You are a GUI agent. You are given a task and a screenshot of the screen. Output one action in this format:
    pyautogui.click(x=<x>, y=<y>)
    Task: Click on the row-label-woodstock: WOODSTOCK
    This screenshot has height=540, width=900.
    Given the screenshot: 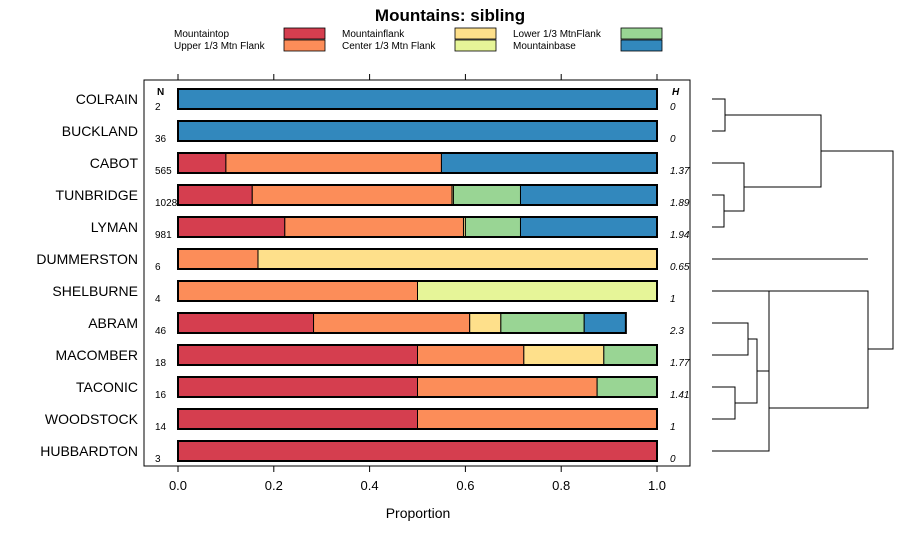 What is the action you would take?
    pyautogui.click(x=92, y=419)
    